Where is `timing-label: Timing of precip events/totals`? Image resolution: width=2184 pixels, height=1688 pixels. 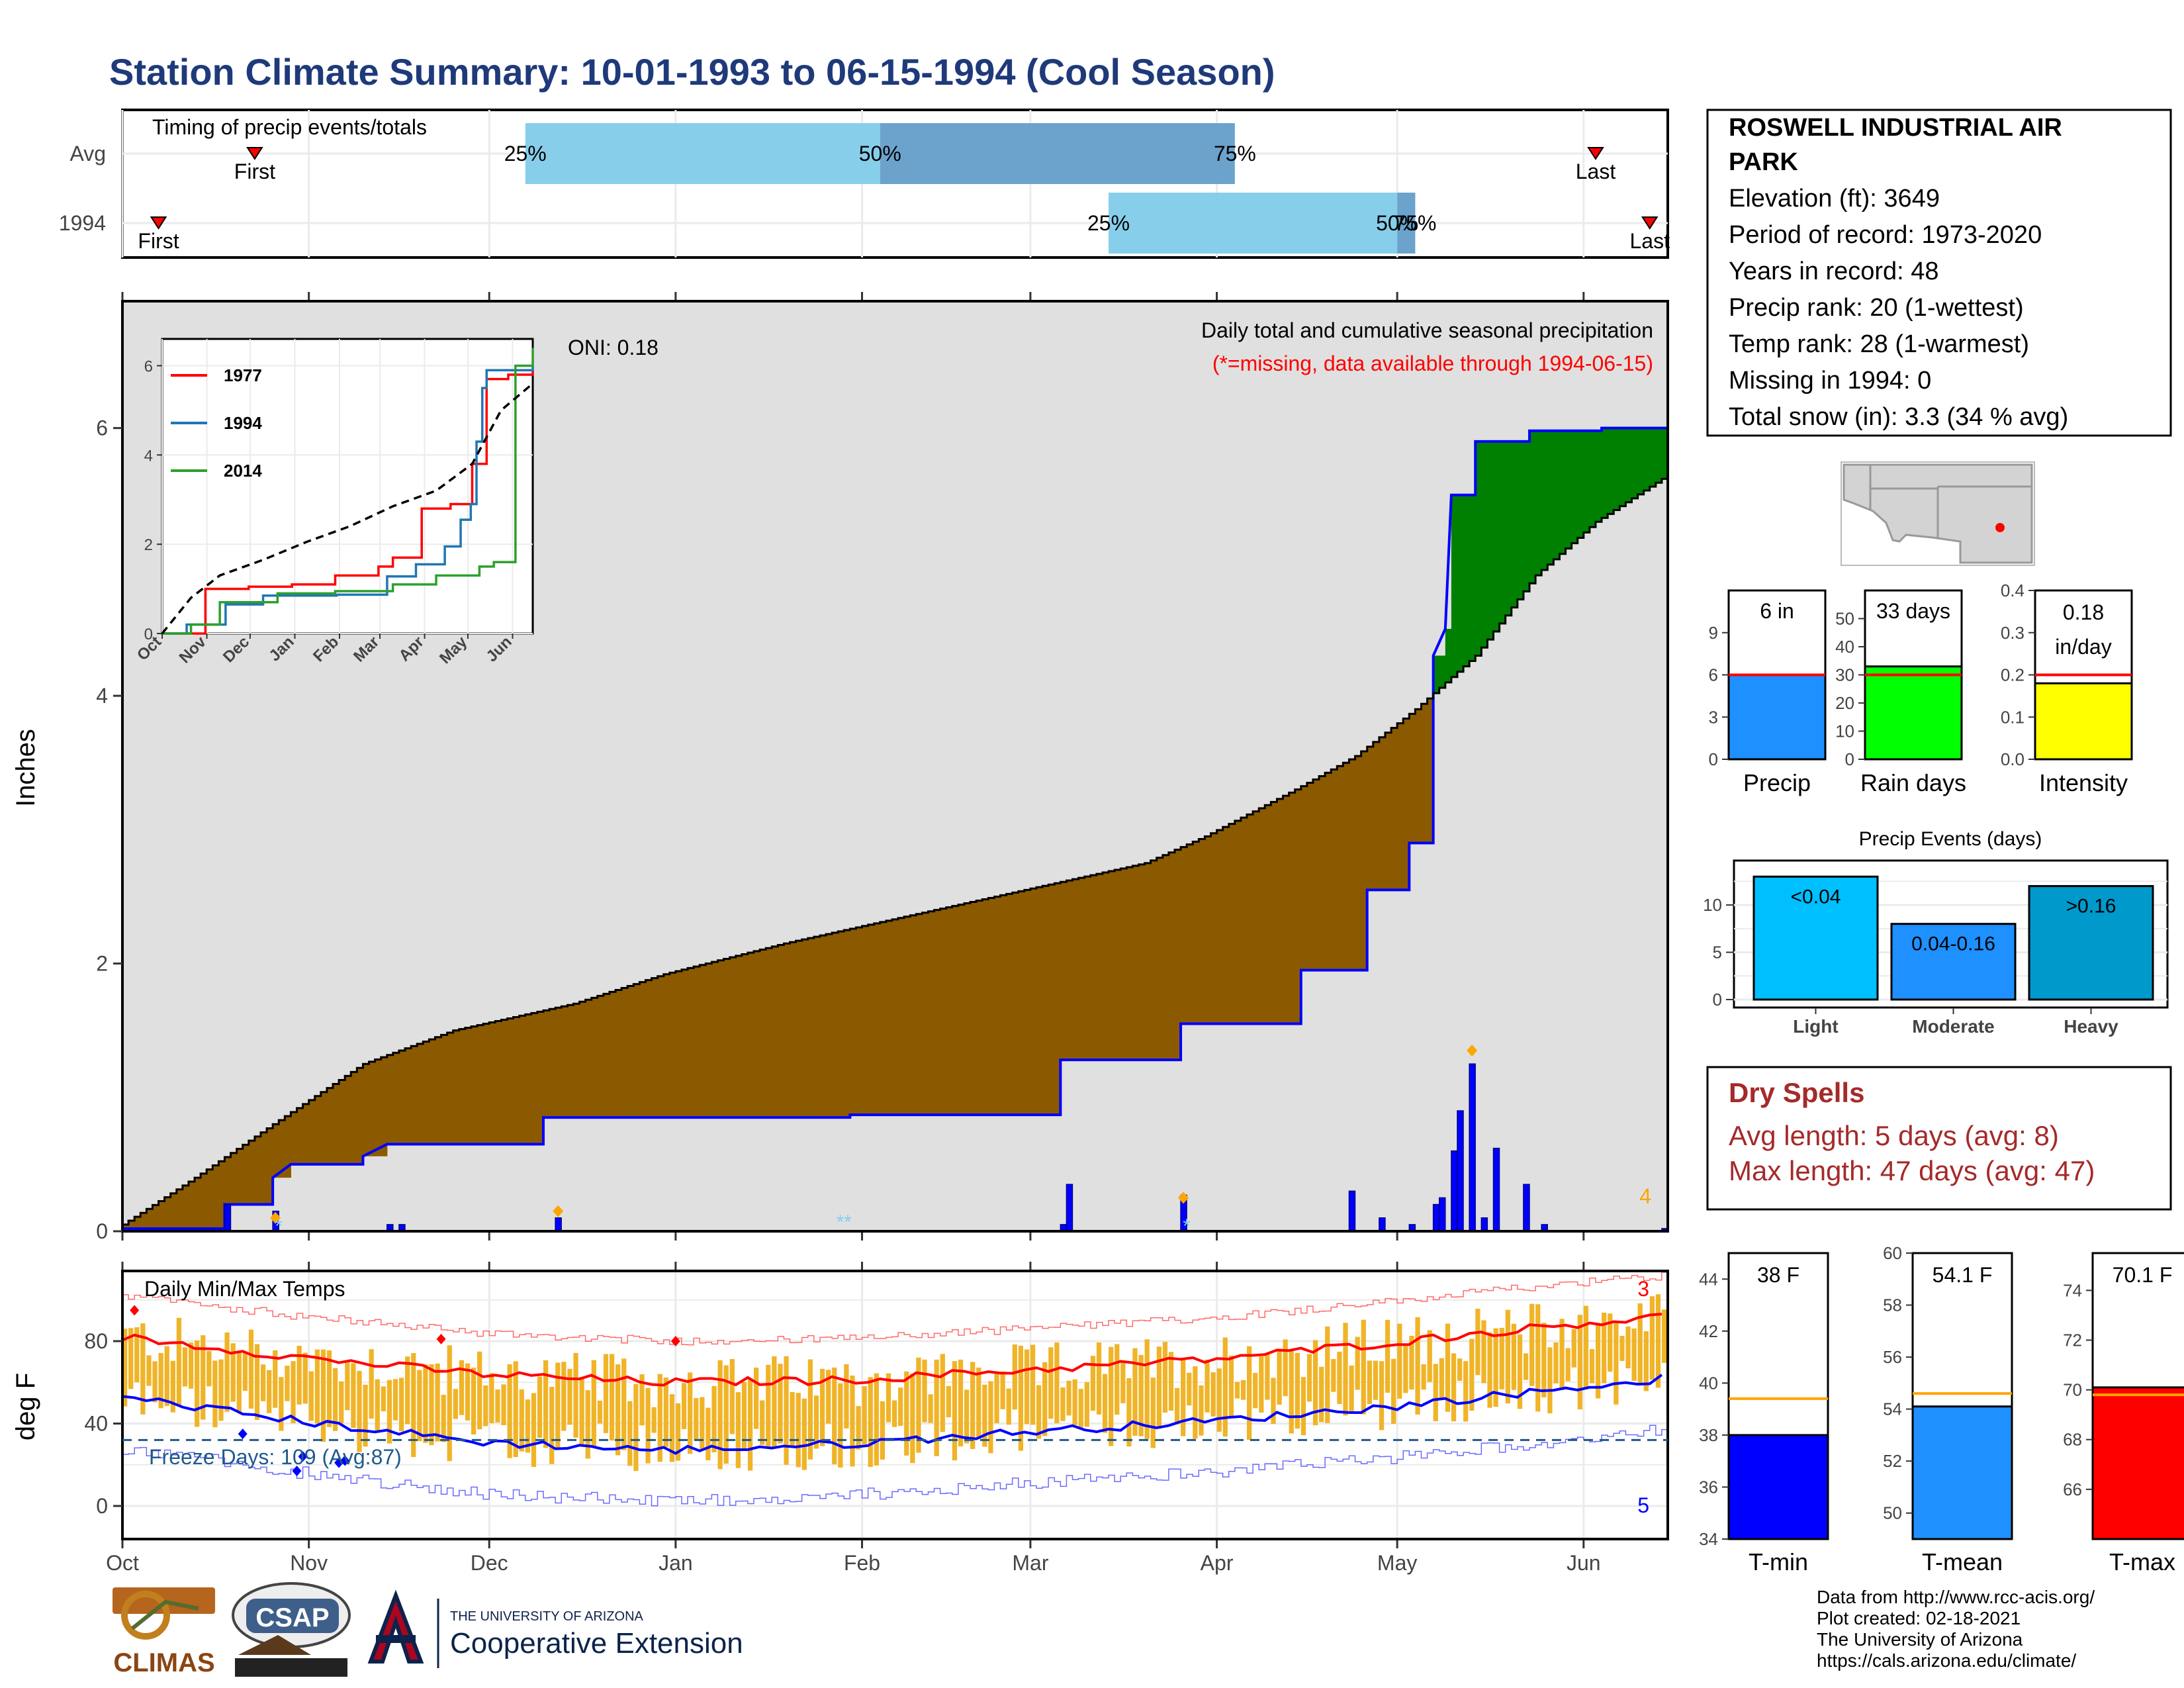 timing-label: Timing of precip events/totals is located at coordinates (289, 127).